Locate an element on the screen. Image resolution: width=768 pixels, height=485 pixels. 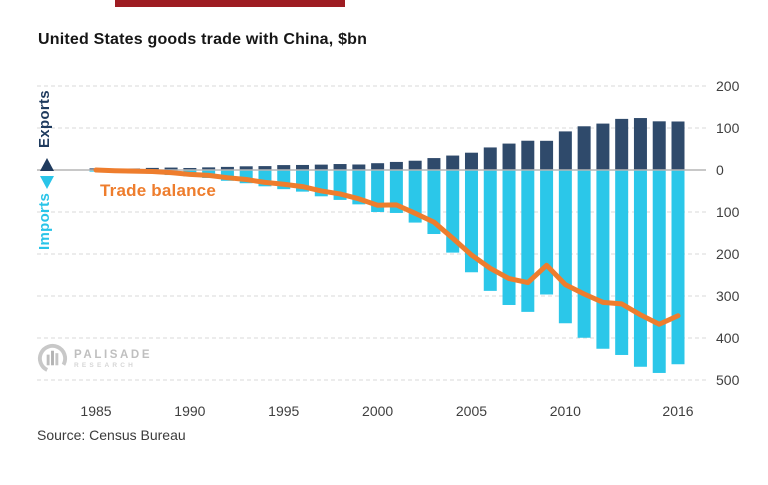
palisade-logo-icon is located at coordinates (52, 358).